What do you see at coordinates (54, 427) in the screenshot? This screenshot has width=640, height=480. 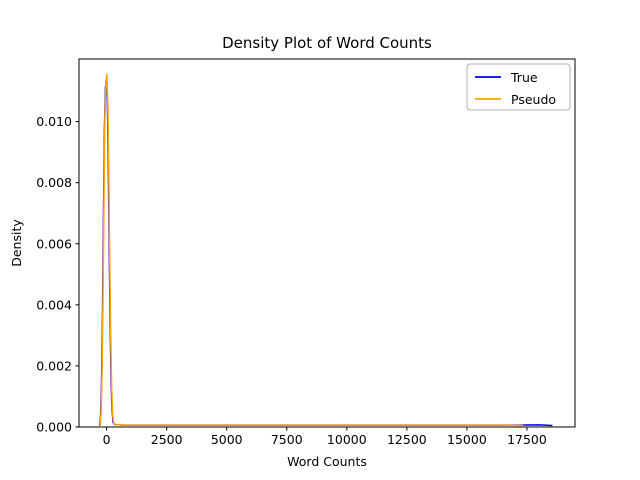 I see `y-tick-label: 0.000` at bounding box center [54, 427].